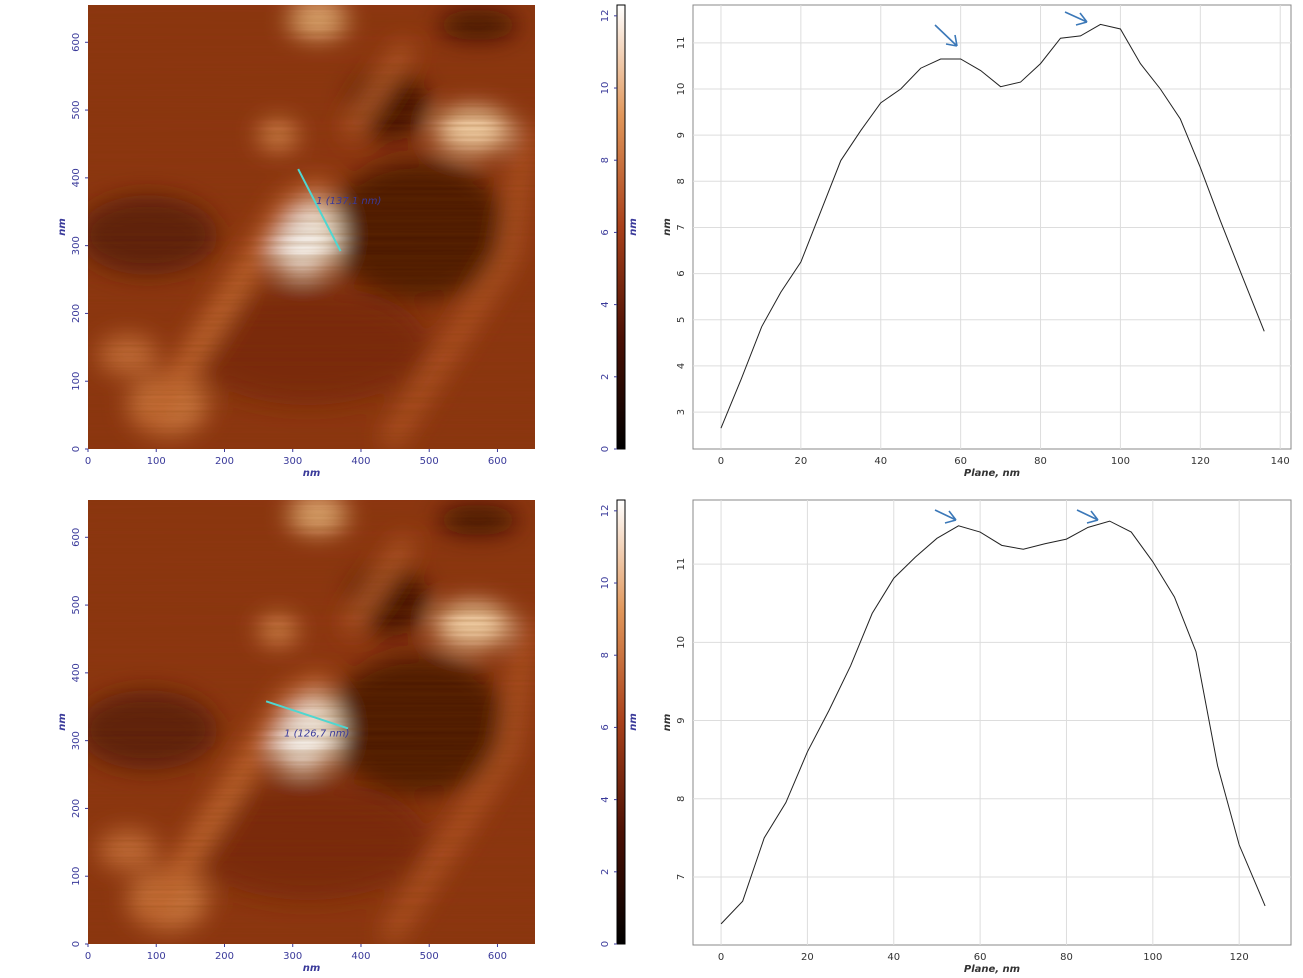  I want to click on profile-label: 1 (126,7 nm), so click(316, 733).